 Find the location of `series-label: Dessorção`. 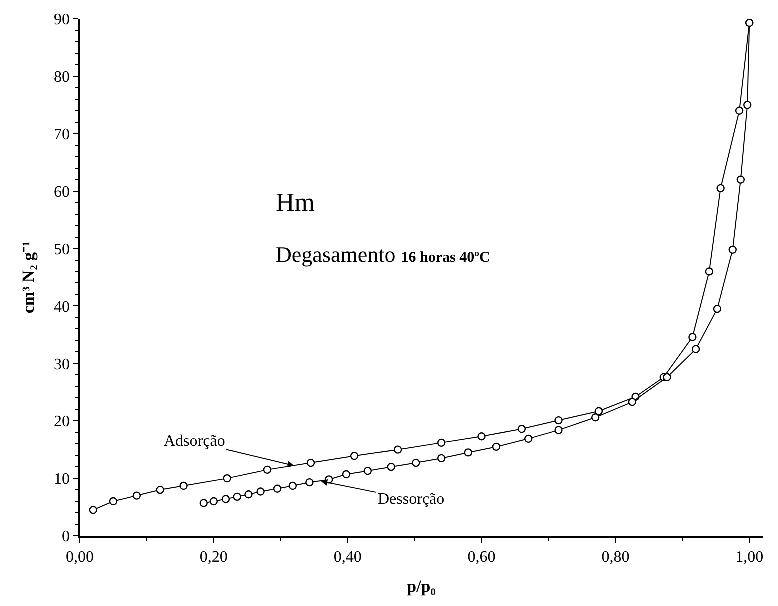

series-label: Dessorção is located at coordinates (411, 499).